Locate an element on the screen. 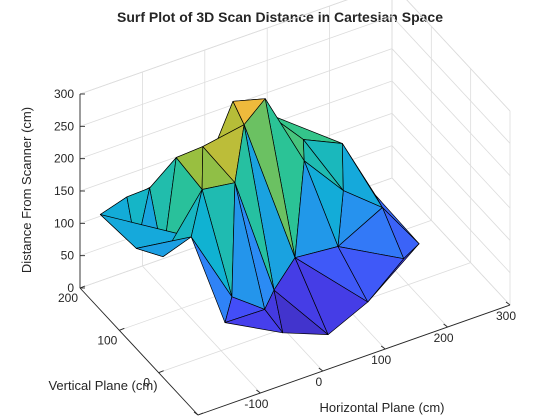 The height and width of the screenshot is (420, 560). z-tick-label: 250 is located at coordinates (64, 126).